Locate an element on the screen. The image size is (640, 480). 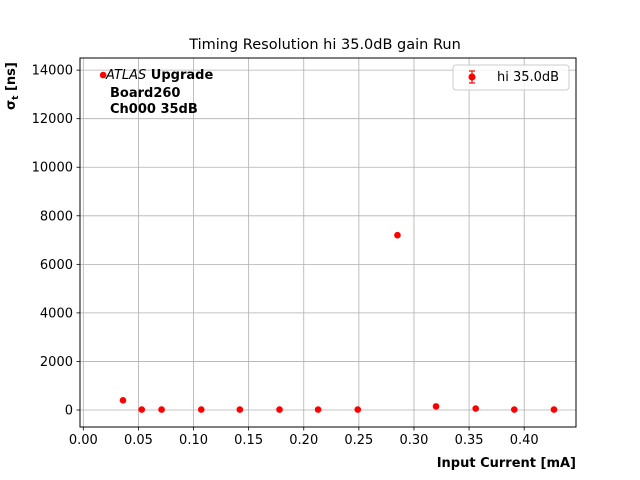
annotation: ATLAS Upgrade Board260 Ch000 35dB is located at coordinates (159, 92).